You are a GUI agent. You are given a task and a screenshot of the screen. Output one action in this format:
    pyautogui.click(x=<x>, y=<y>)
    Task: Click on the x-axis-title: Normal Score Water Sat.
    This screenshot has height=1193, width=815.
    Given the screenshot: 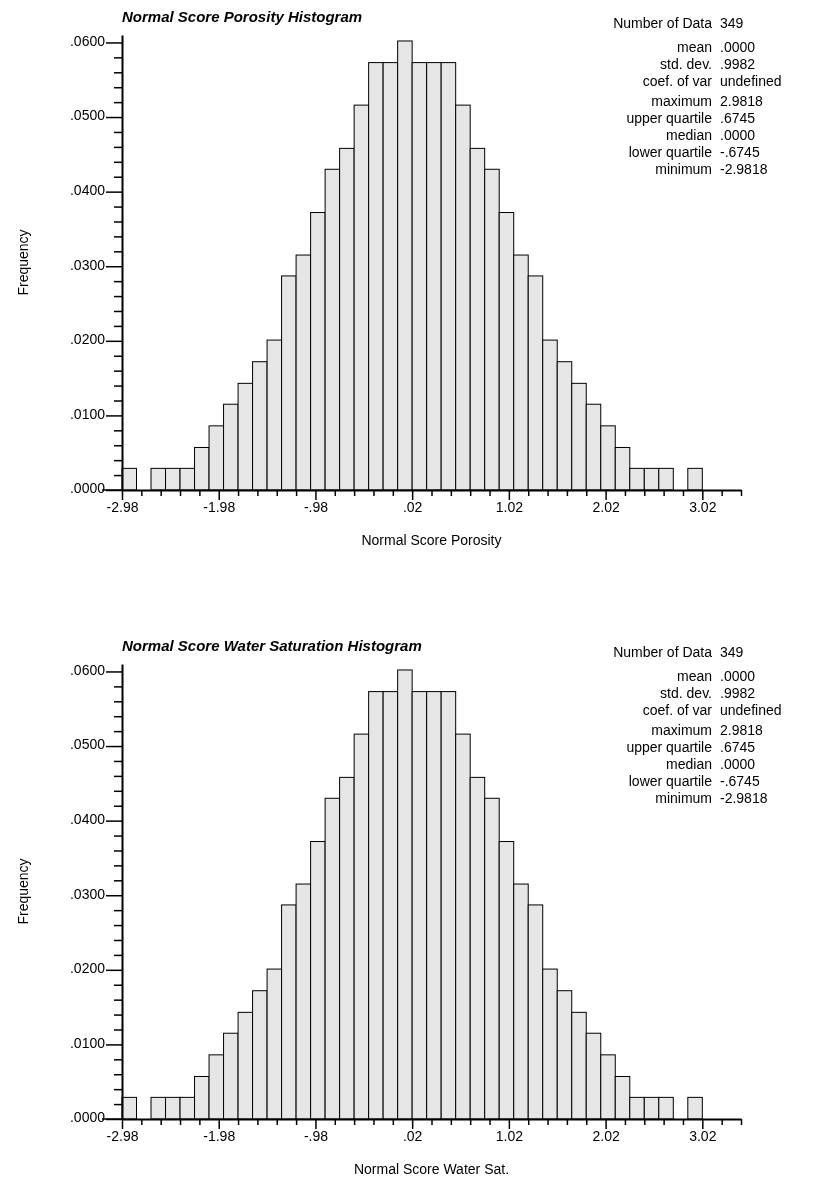 What is the action you would take?
    pyautogui.click(x=431, y=1169)
    